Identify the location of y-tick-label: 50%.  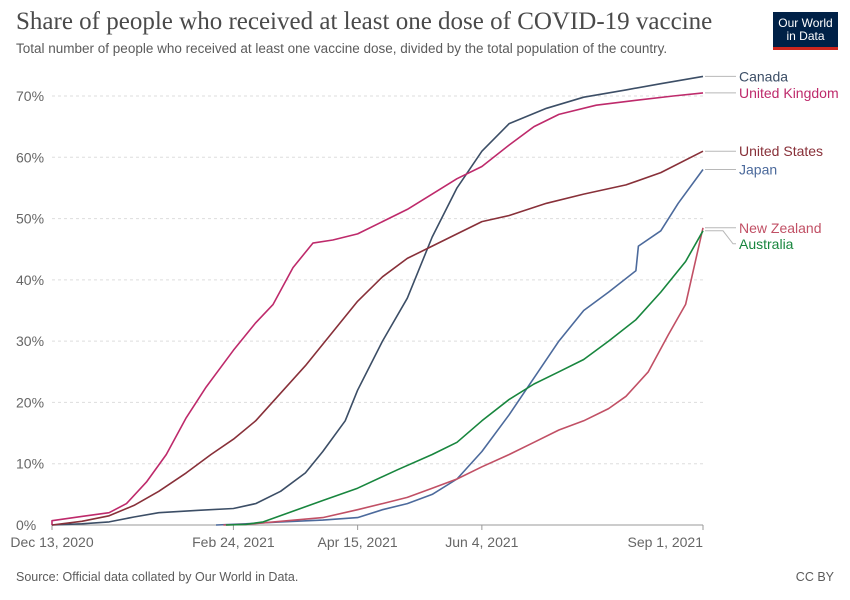
(30, 219).